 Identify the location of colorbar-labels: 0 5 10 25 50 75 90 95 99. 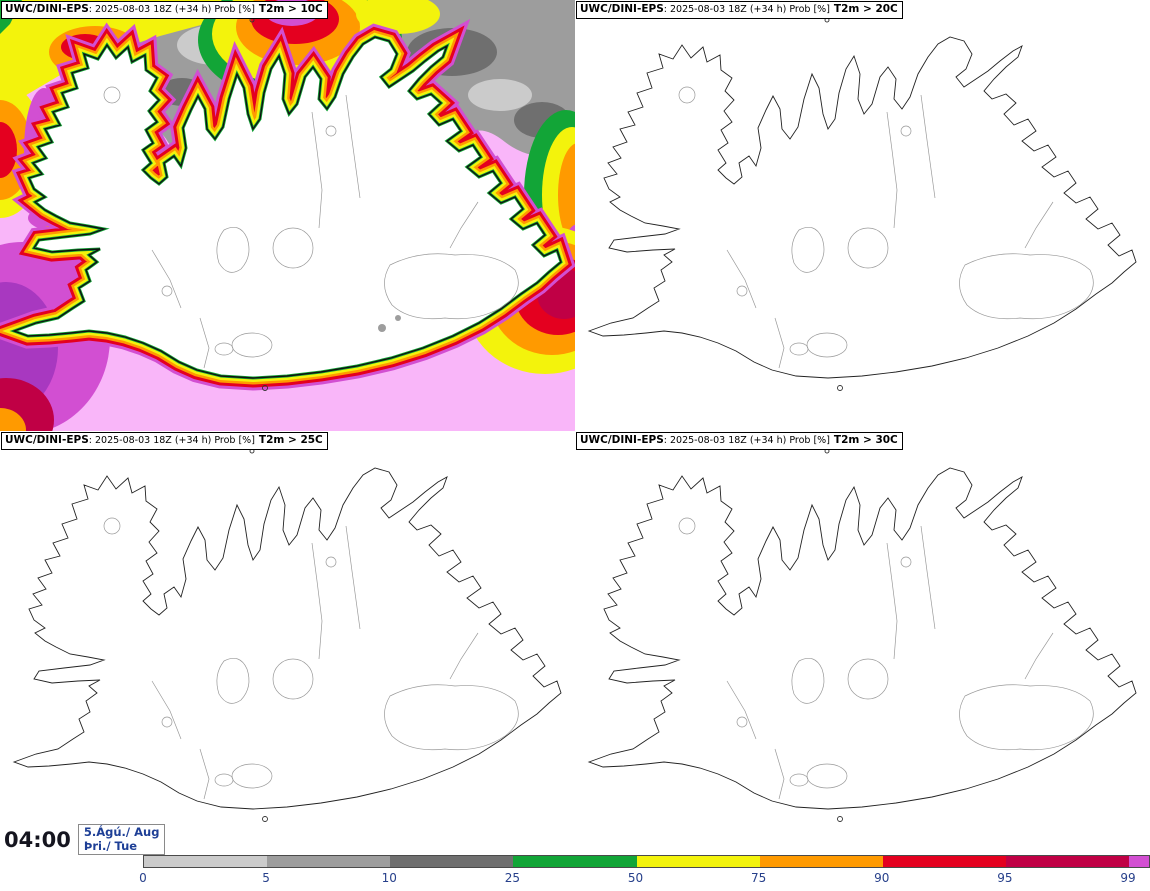
(644, 879).